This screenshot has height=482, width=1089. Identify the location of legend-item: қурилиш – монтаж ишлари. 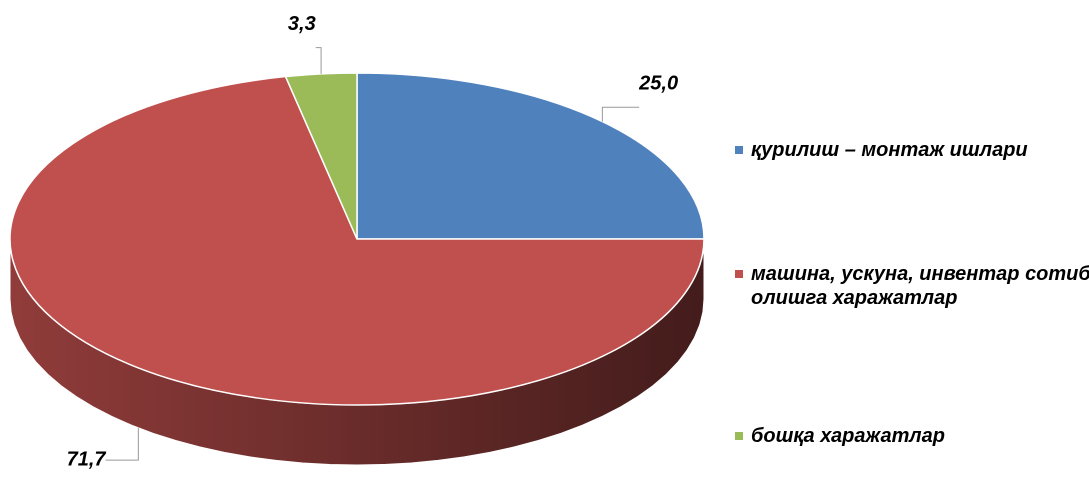
(912, 150).